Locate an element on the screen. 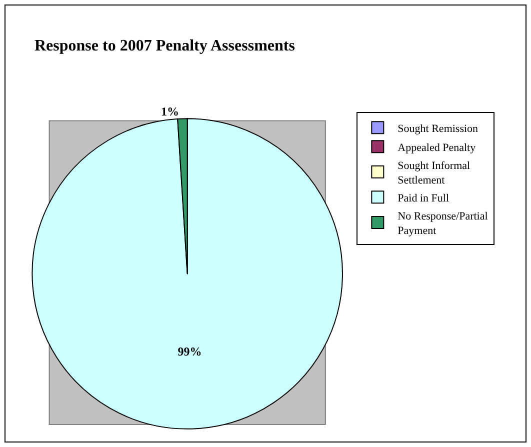 The height and width of the screenshot is (447, 531). legend-label: Paid in Full is located at coordinates (424, 198).